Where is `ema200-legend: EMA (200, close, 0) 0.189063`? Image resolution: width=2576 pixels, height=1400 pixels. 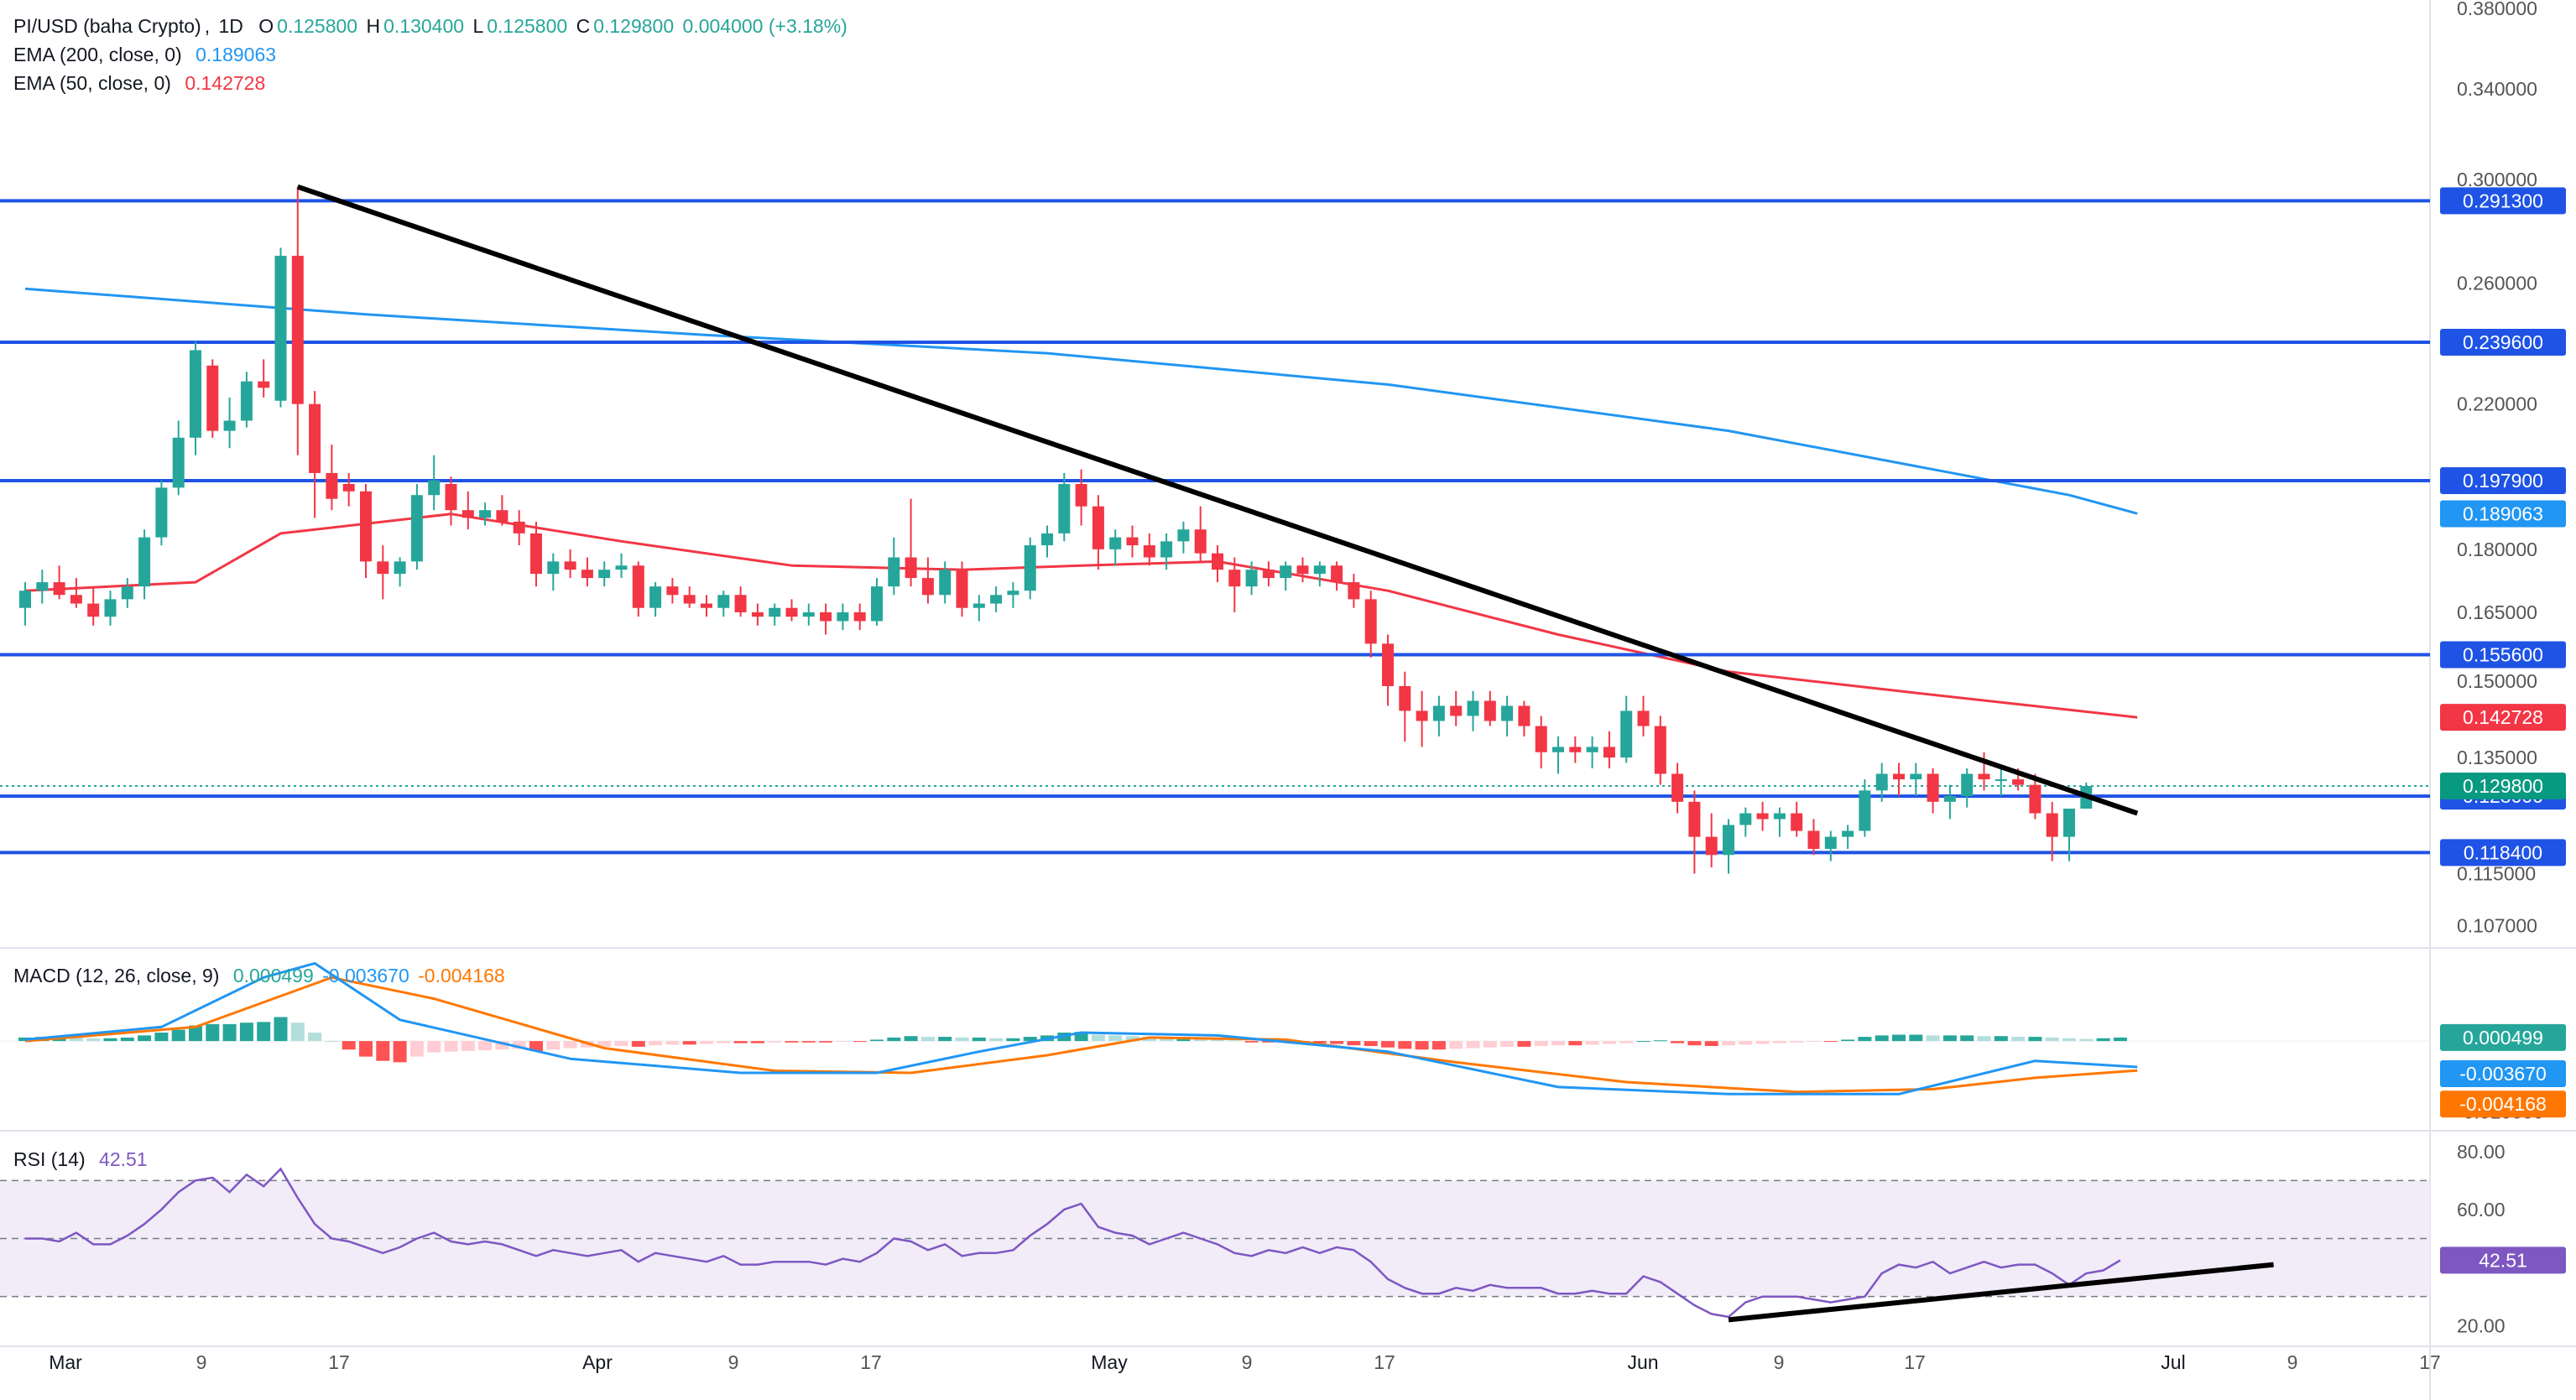 ema200-legend: EMA (200, close, 0) 0.189063 is located at coordinates (146, 55).